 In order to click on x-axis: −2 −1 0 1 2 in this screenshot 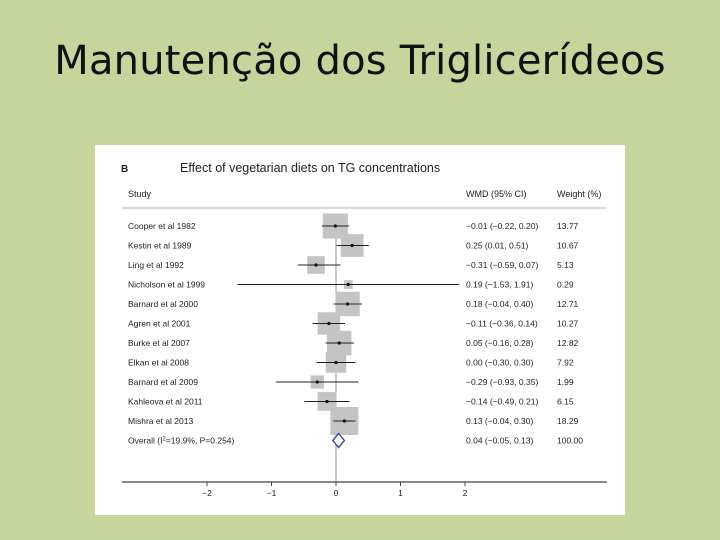, I will do `click(364, 489)`.